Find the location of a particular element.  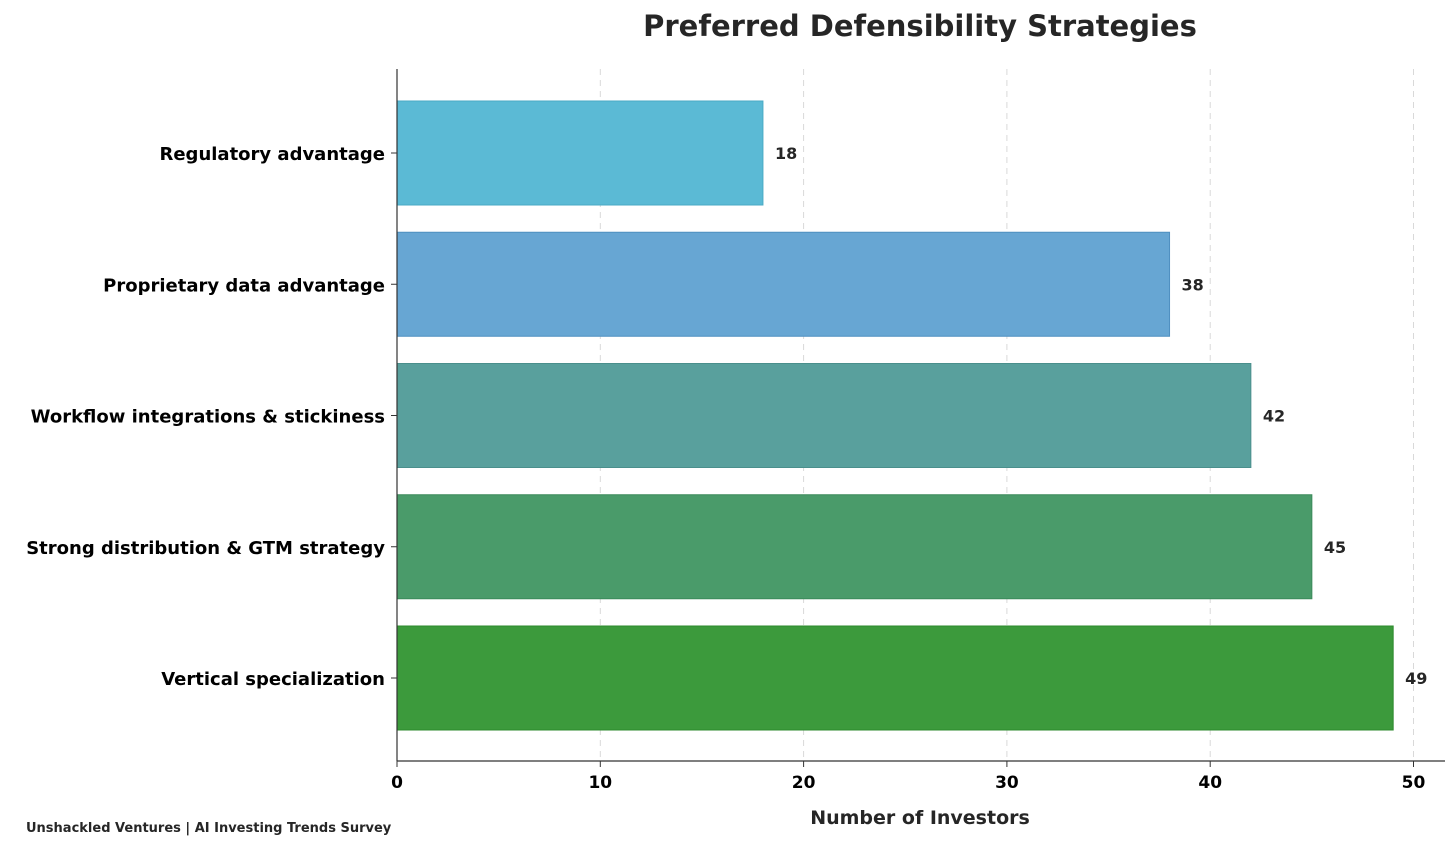

category-label: Regulatory advantage is located at coordinates (272, 154).